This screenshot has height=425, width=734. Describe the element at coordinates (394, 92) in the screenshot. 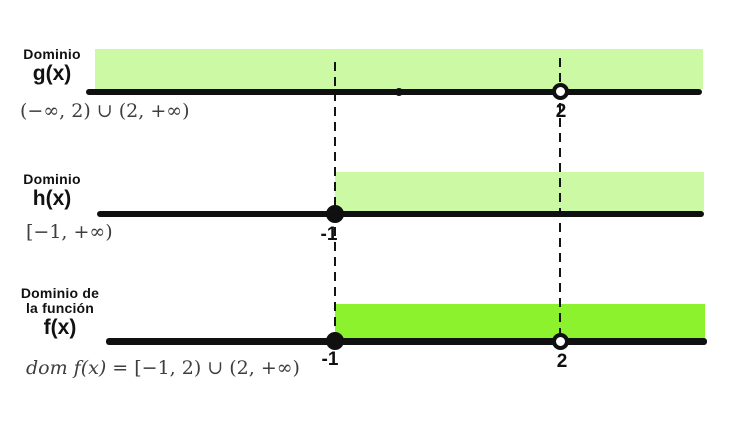

I see `number-line-g` at that location.